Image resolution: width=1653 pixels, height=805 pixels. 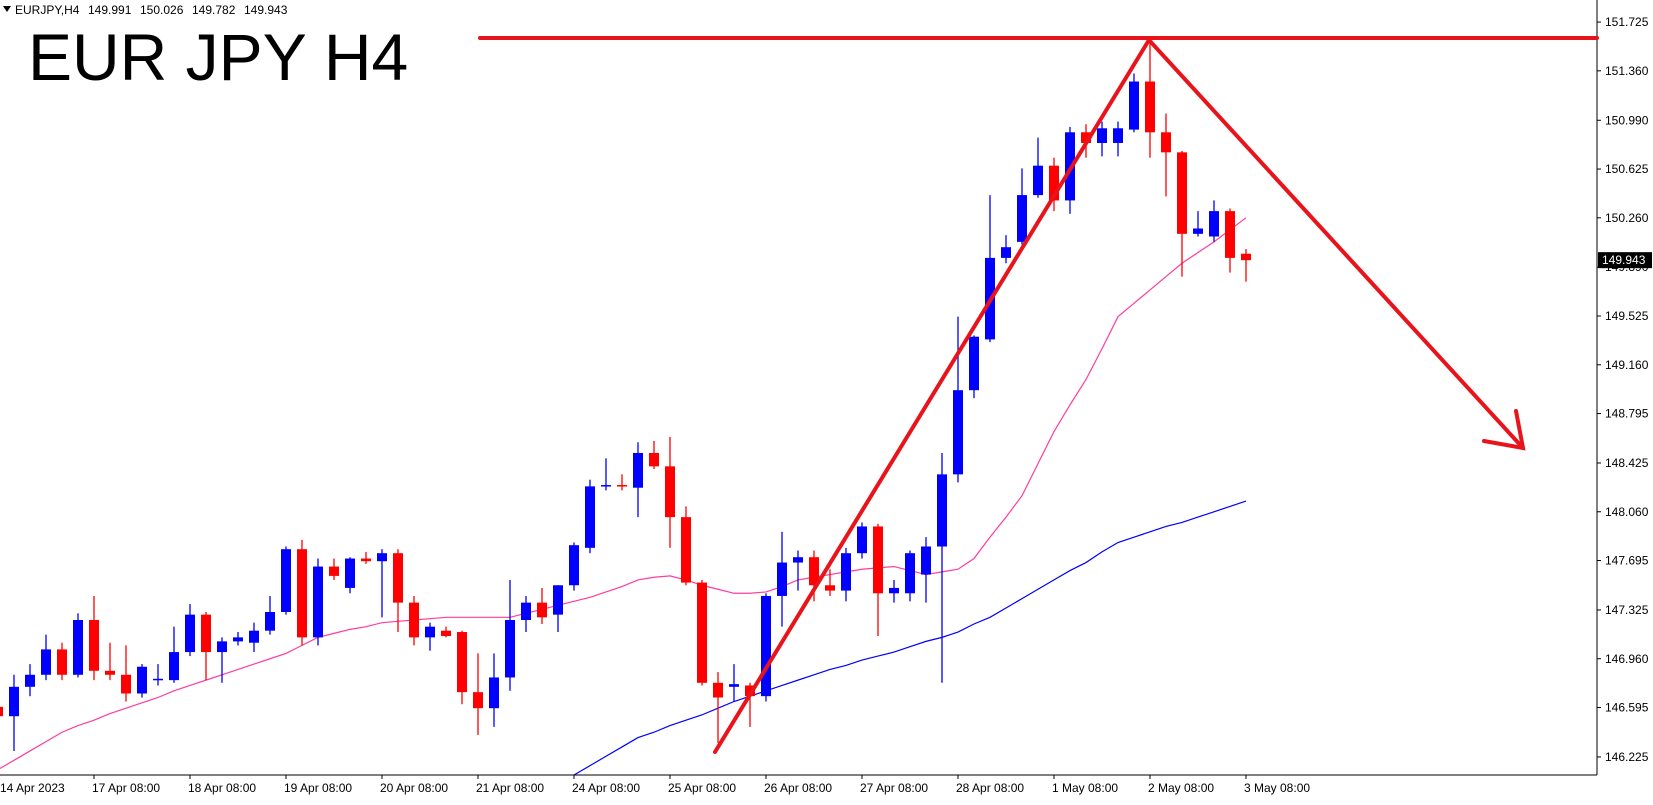 I want to click on x-tick-label: 27 Apr 08:00, so click(x=894, y=788).